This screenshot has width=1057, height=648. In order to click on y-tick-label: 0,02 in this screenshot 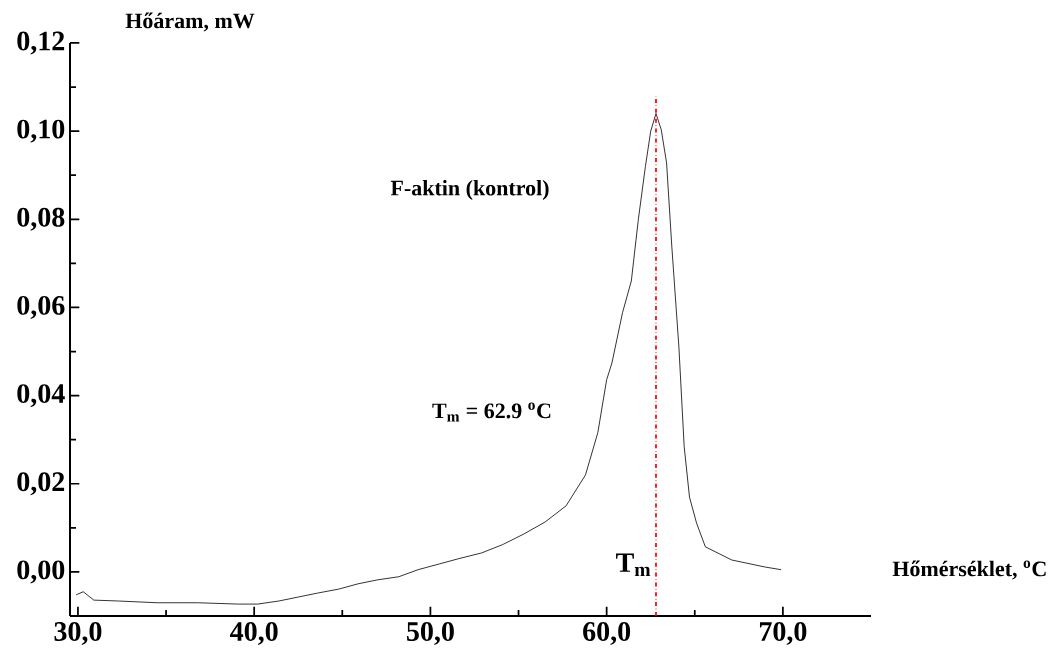, I will do `click(41, 484)`.